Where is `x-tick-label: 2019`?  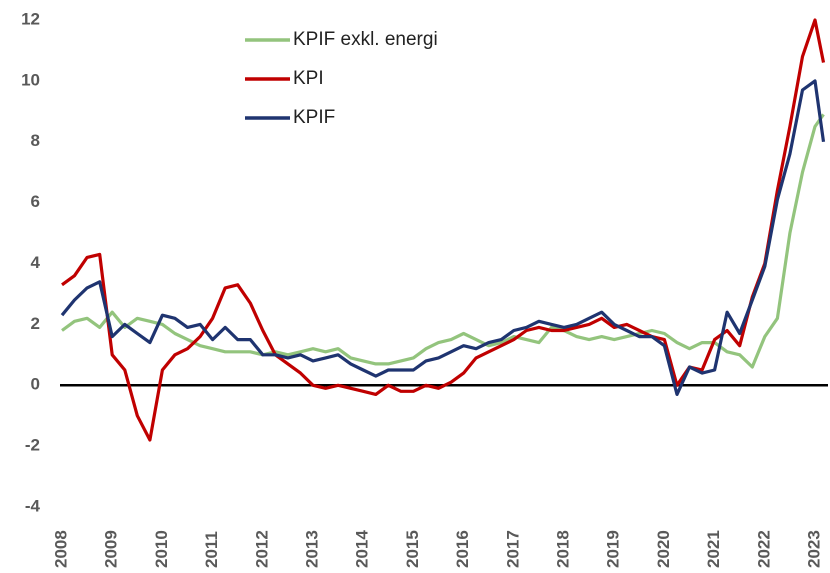
x-tick-label: 2019 is located at coordinates (613, 549).